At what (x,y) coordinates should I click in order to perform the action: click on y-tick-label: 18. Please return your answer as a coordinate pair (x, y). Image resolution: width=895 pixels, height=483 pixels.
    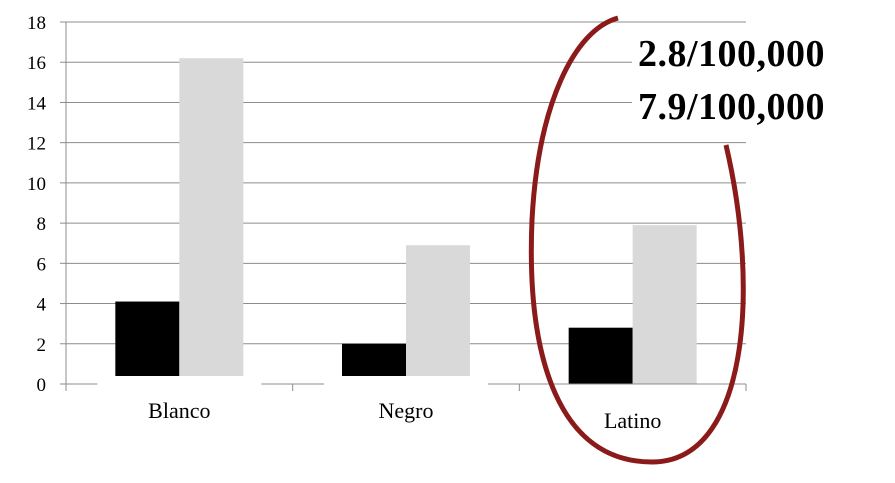
    Looking at the image, I should click on (36, 23).